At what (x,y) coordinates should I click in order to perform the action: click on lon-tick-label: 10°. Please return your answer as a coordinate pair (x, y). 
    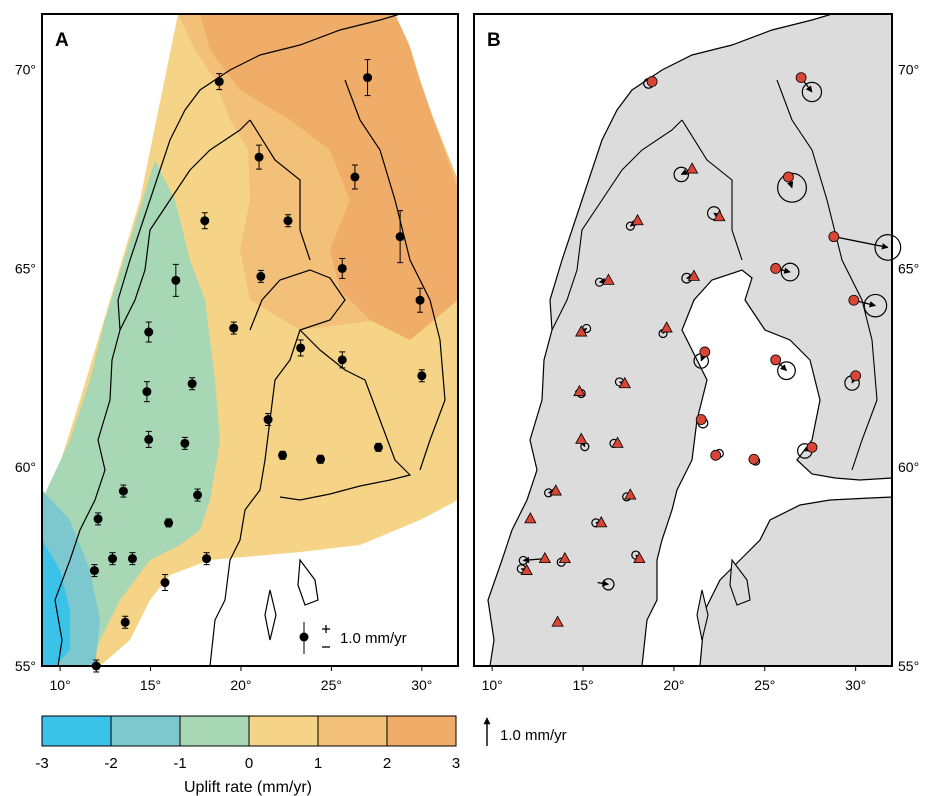
    Looking at the image, I should click on (60, 685).